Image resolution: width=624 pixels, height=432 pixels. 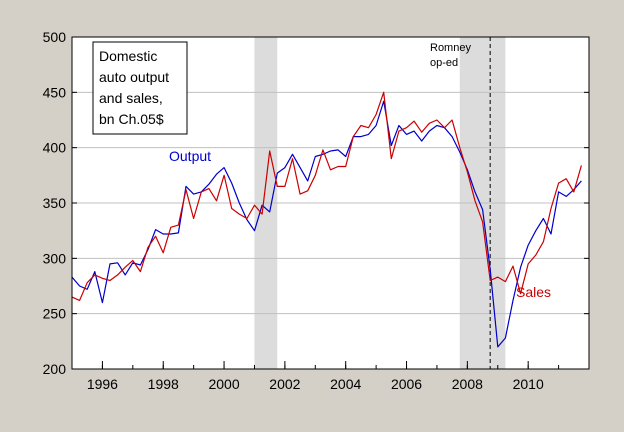 I want to click on tick-label-y-500: 500, so click(x=55, y=37).